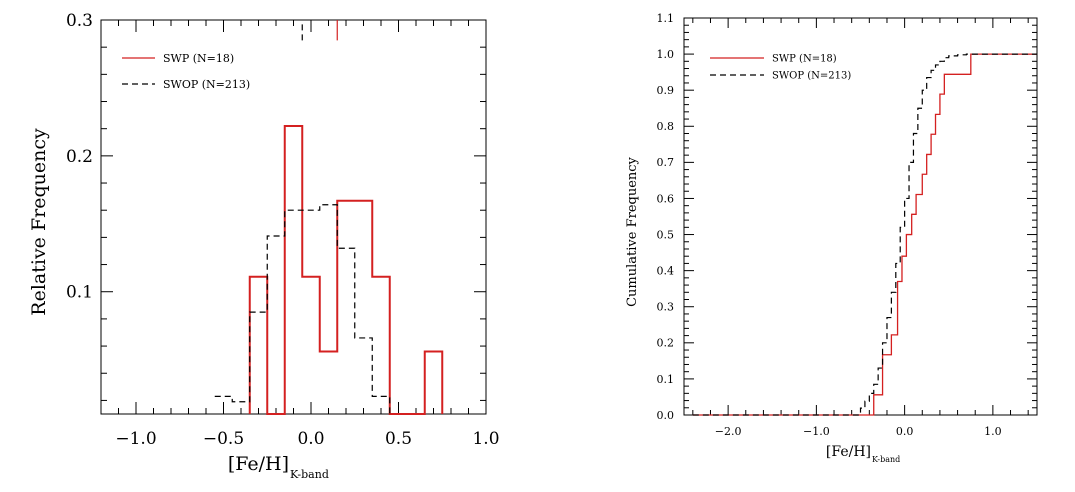 The image size is (1075, 492). I want to click on cumulative-y-tick-label: 0.3, so click(666, 307).